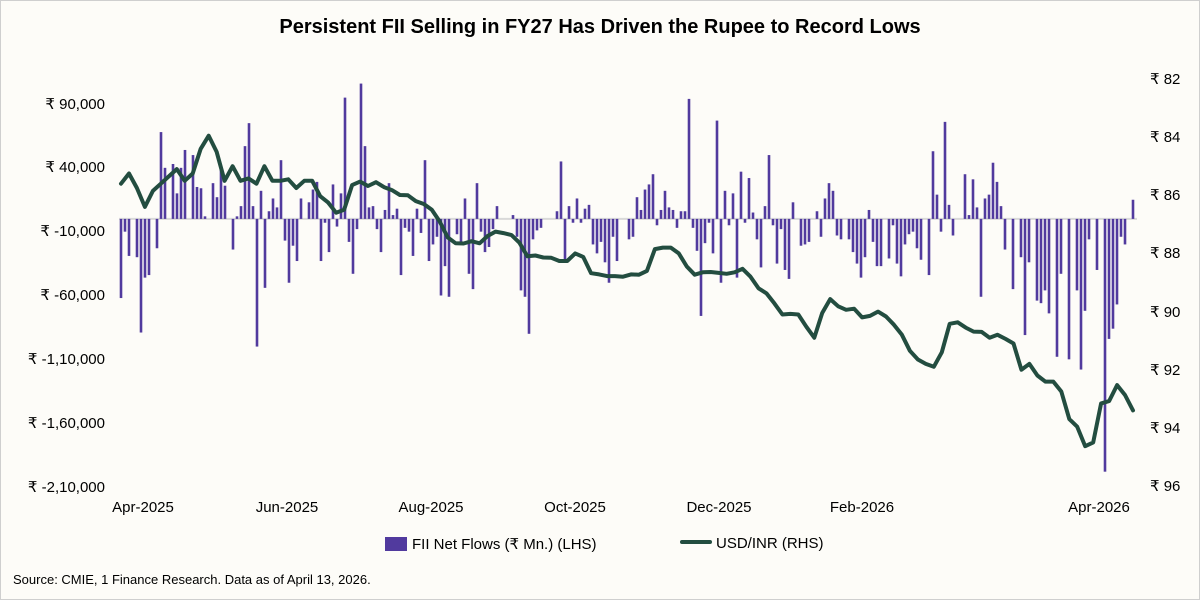 This screenshot has height=600, width=1200. What do you see at coordinates (1165, 195) in the screenshot?
I see `right-tick-label: ₹ 86` at bounding box center [1165, 195].